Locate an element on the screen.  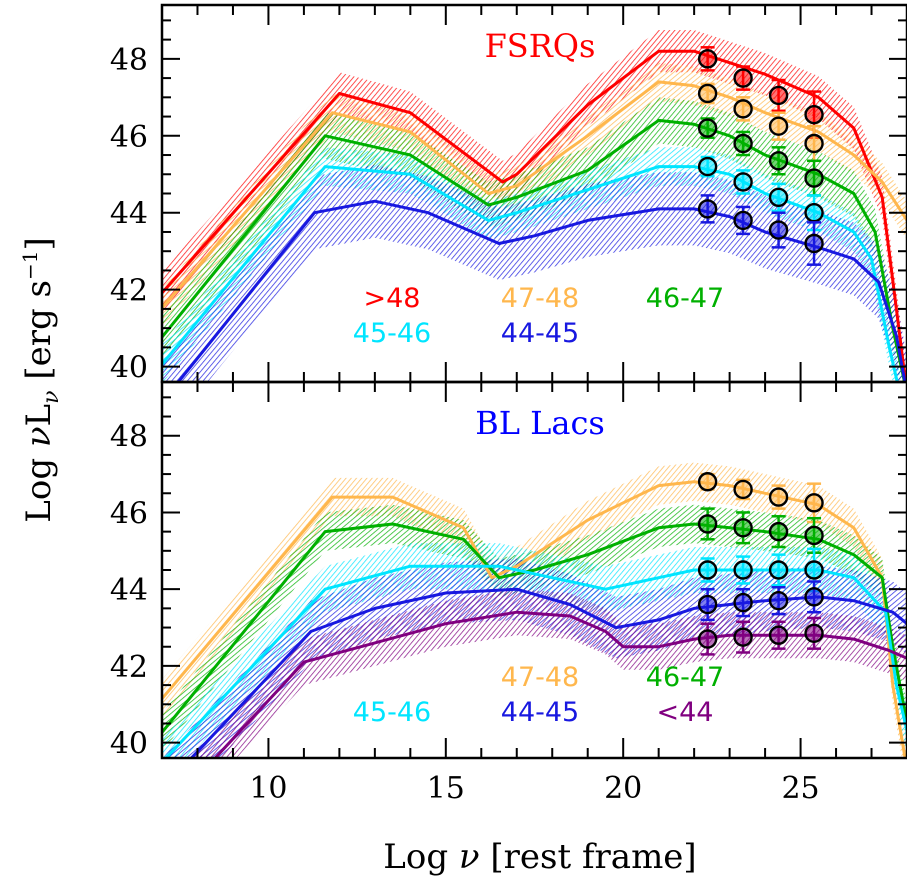
y-axis-title: Log νLν [erg s−1] is located at coordinates (41, 379).